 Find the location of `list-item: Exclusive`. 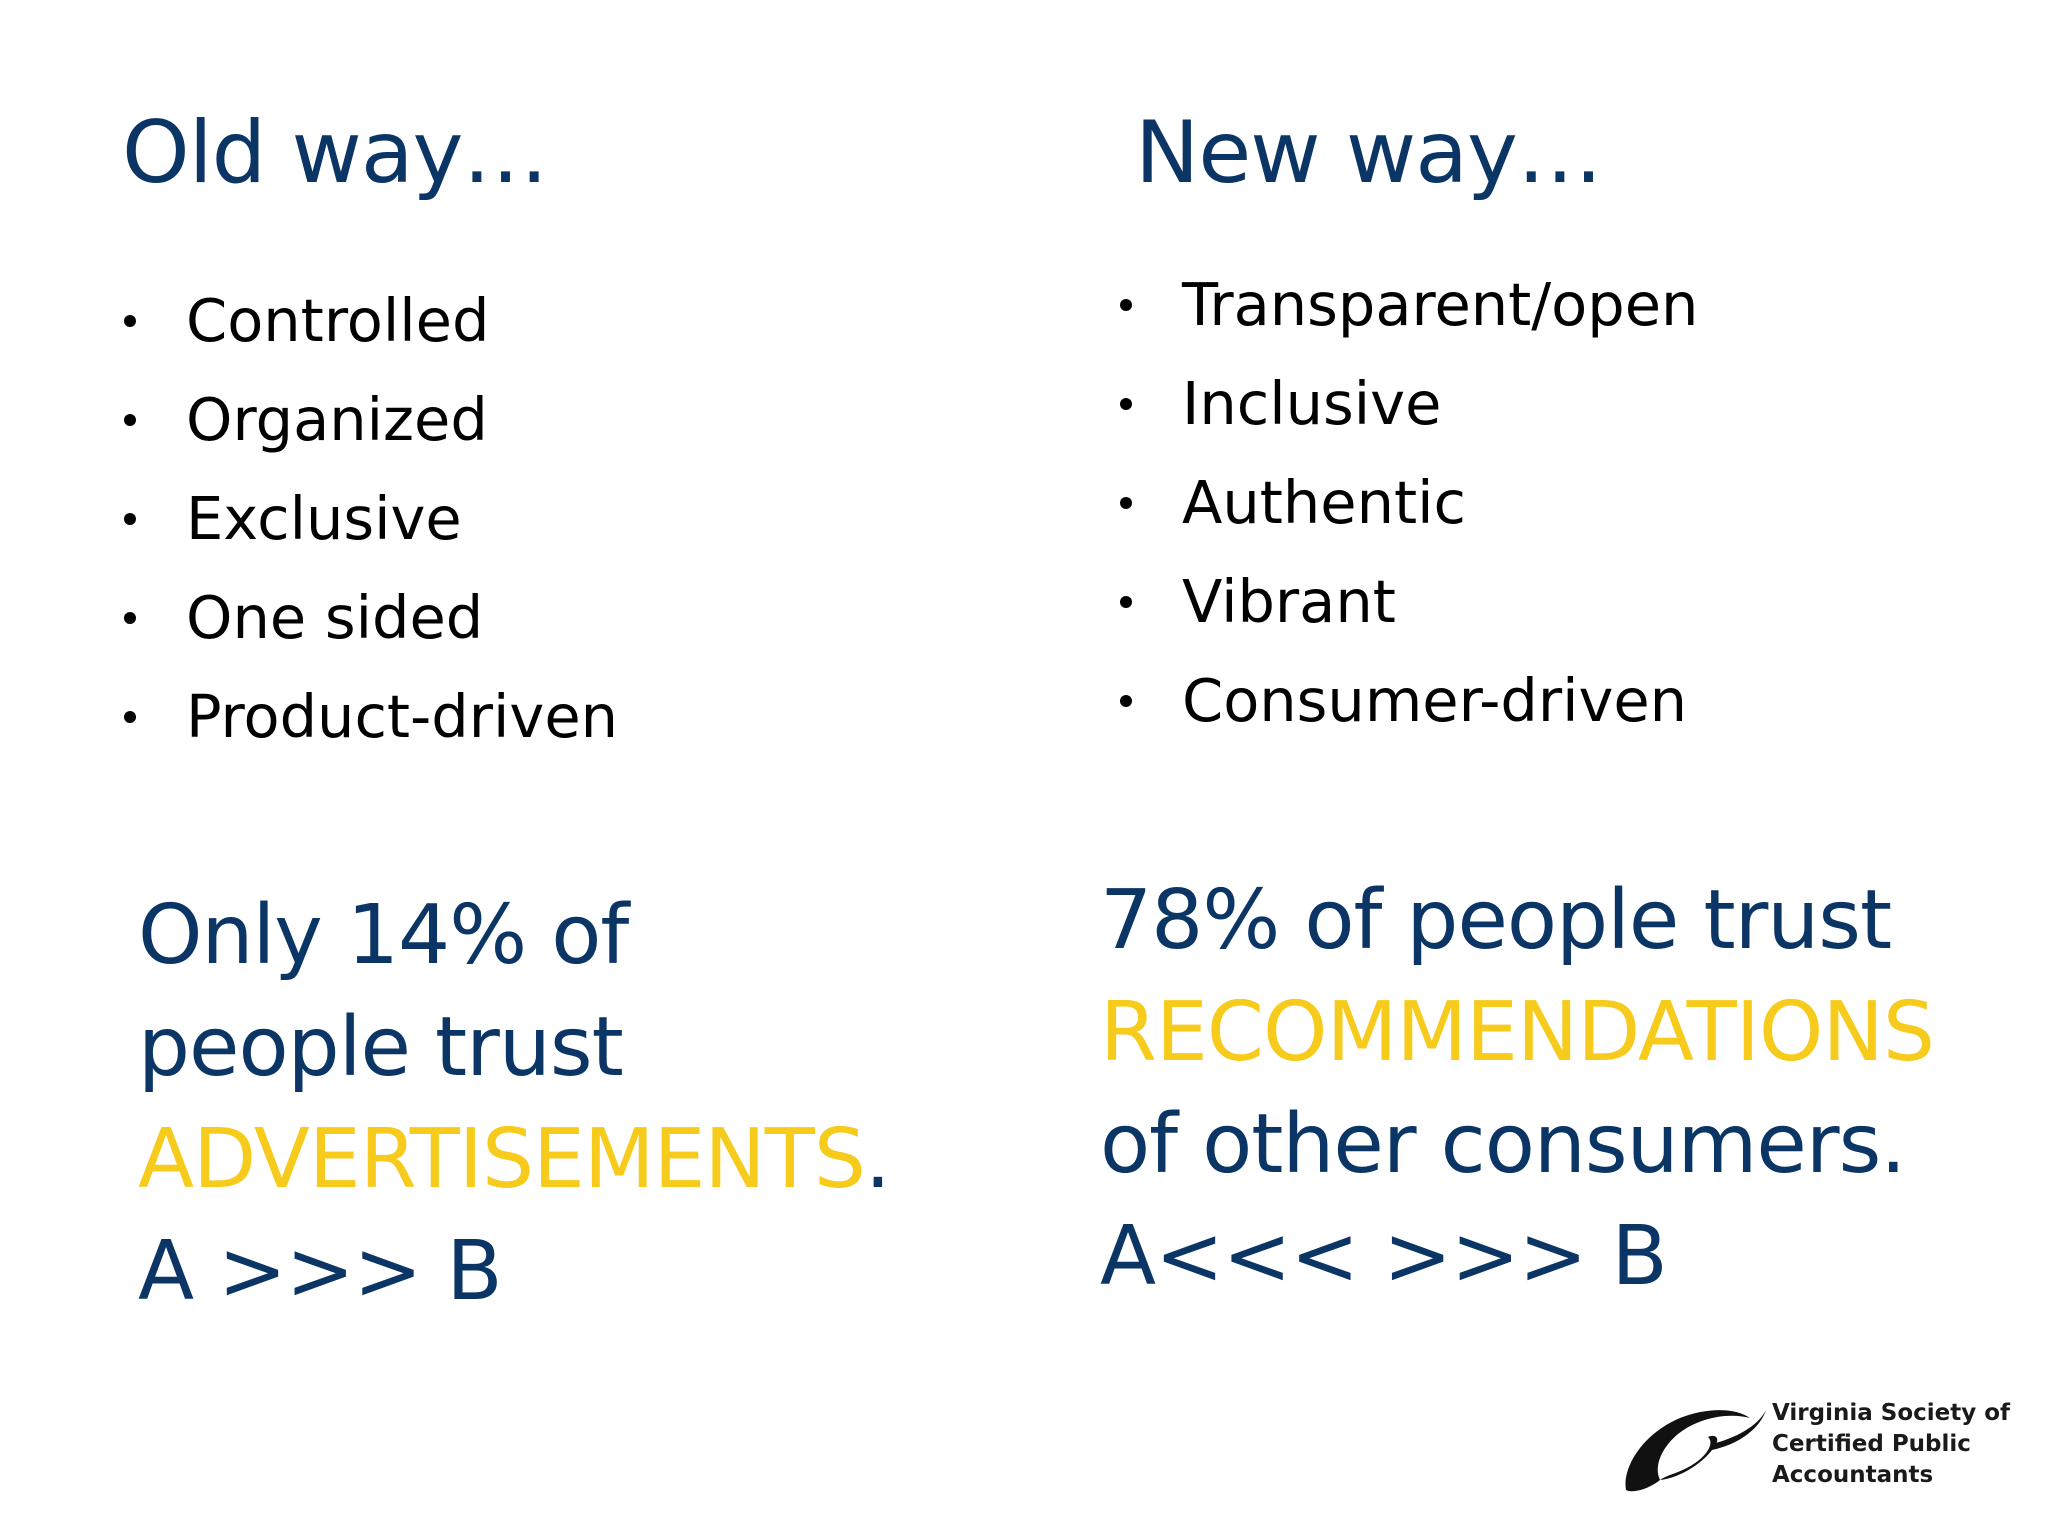

list-item: Exclusive is located at coordinates (370, 535).